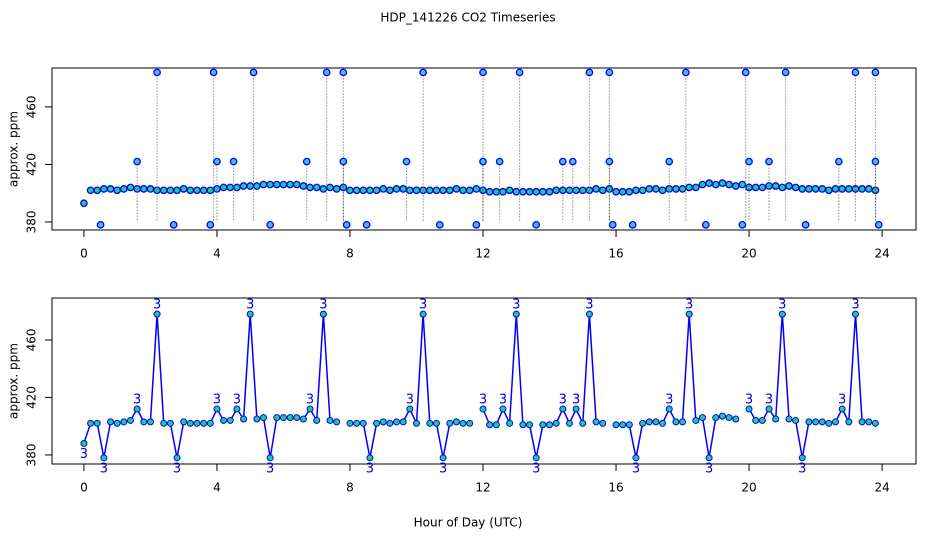 The height and width of the screenshot is (540, 936). What do you see at coordinates (468, 523) in the screenshot?
I see `x-axis-label: Hour of Day (UTC)` at bounding box center [468, 523].